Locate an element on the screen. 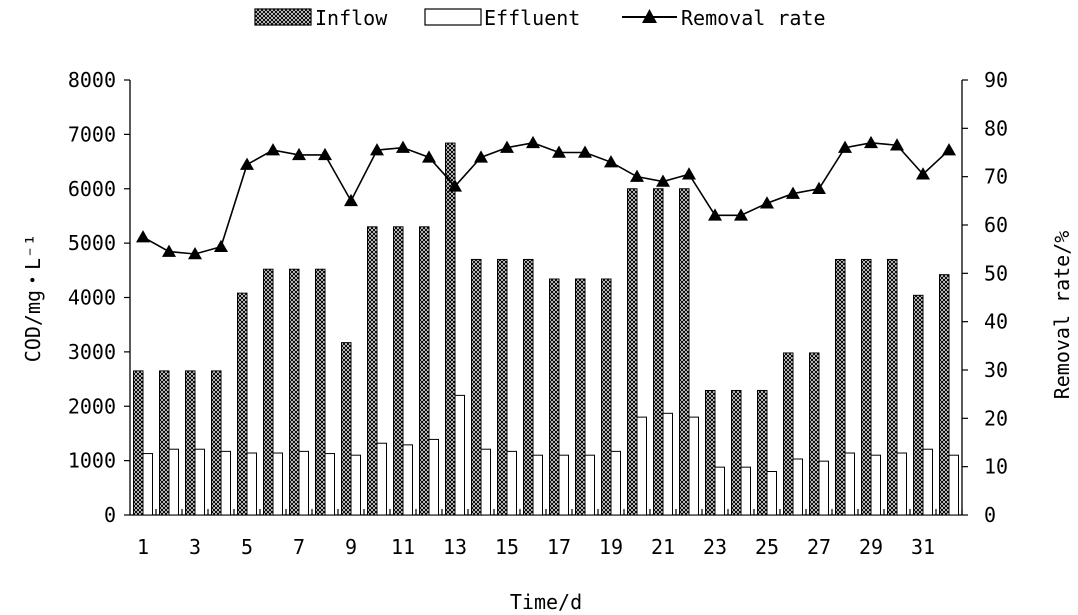 This screenshot has width=1078, height=615. right-y-axis-title: Removal rate/% is located at coordinates (1062, 315).